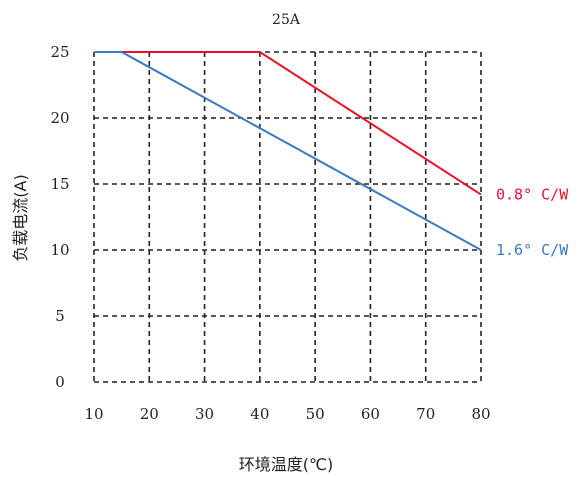  I want to click on y-tick-label: 15, so click(59, 184).